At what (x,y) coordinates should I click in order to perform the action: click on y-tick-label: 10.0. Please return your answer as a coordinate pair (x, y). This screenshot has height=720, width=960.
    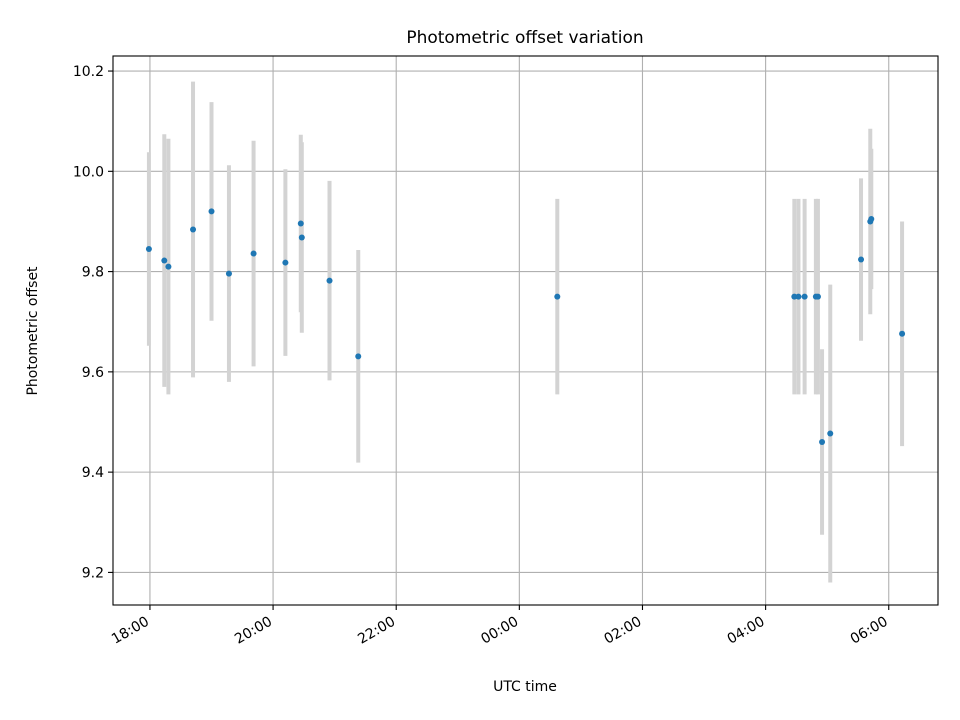
    Looking at the image, I should click on (88, 172).